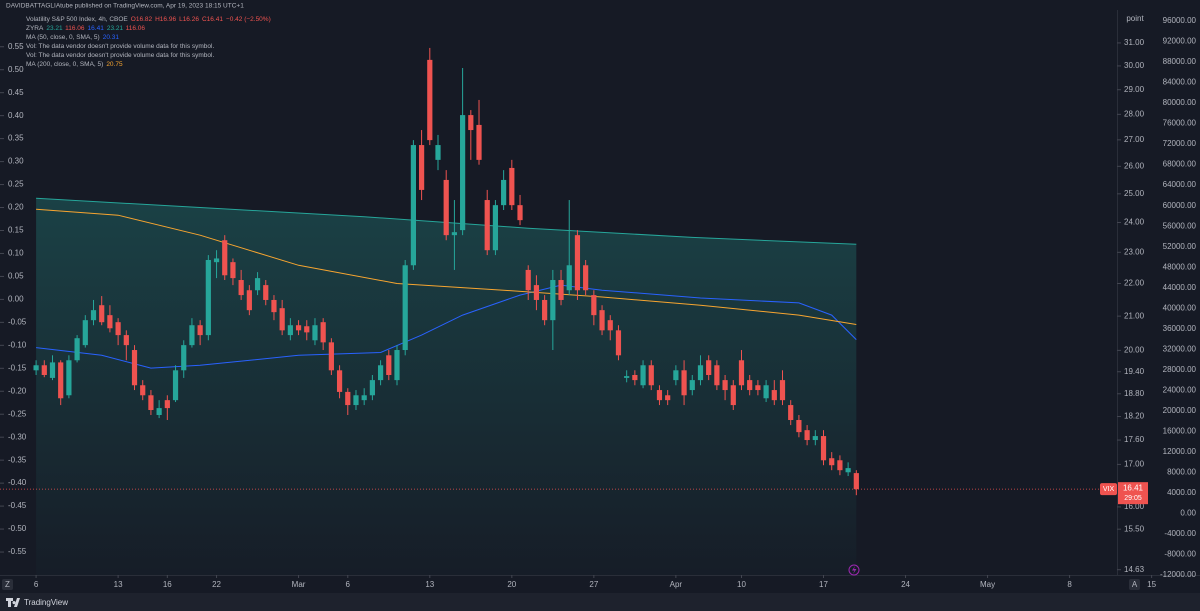 The height and width of the screenshot is (611, 1200). Describe the element at coordinates (1180, 369) in the screenshot. I see `y3-tick-label: 28000.00` at that location.